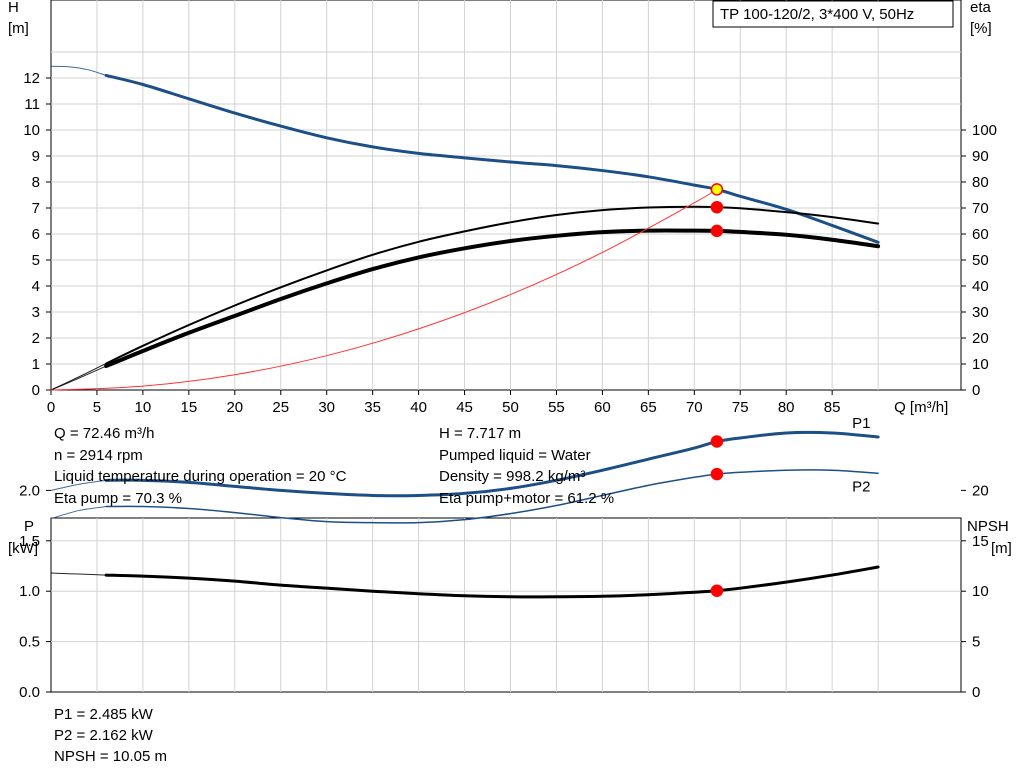 Image resolution: width=1024 pixels, height=781 pixels. What do you see at coordinates (36, 208) in the screenshot?
I see `y-tick-left-top: 7` at bounding box center [36, 208].